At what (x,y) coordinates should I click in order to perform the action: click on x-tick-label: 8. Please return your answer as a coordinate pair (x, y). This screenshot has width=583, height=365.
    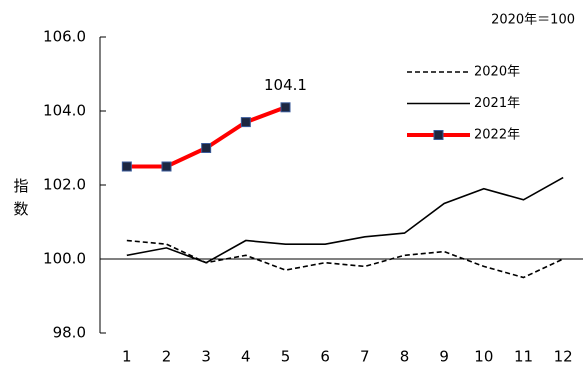
    Looking at the image, I should click on (405, 356).